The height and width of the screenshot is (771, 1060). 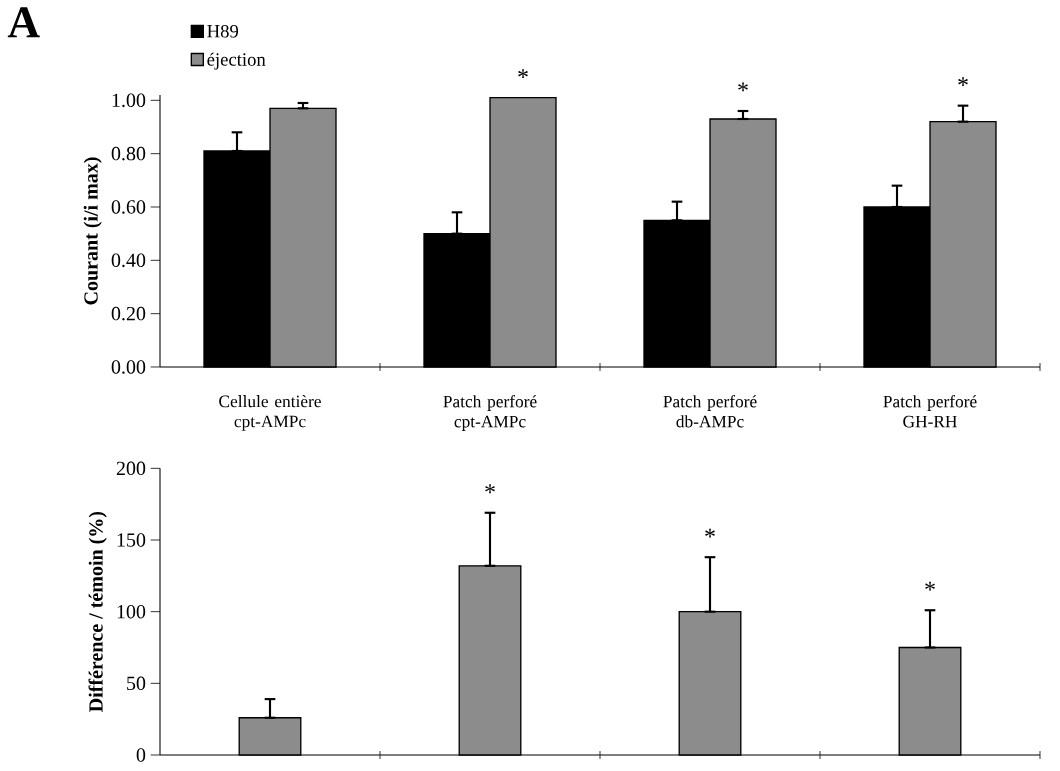 I want to click on y-tick-label: 0.20, so click(x=128, y=313).